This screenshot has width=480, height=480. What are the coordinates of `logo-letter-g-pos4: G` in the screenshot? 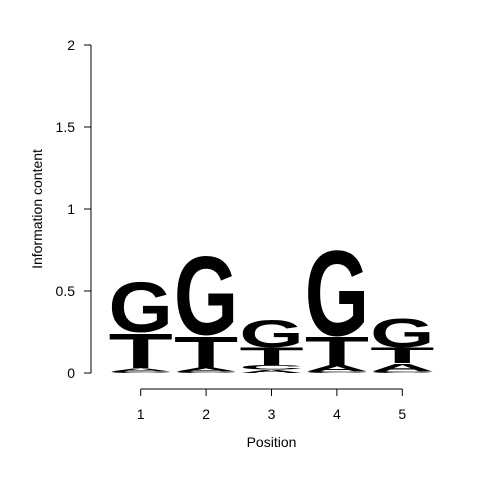 It's located at (337, 293).